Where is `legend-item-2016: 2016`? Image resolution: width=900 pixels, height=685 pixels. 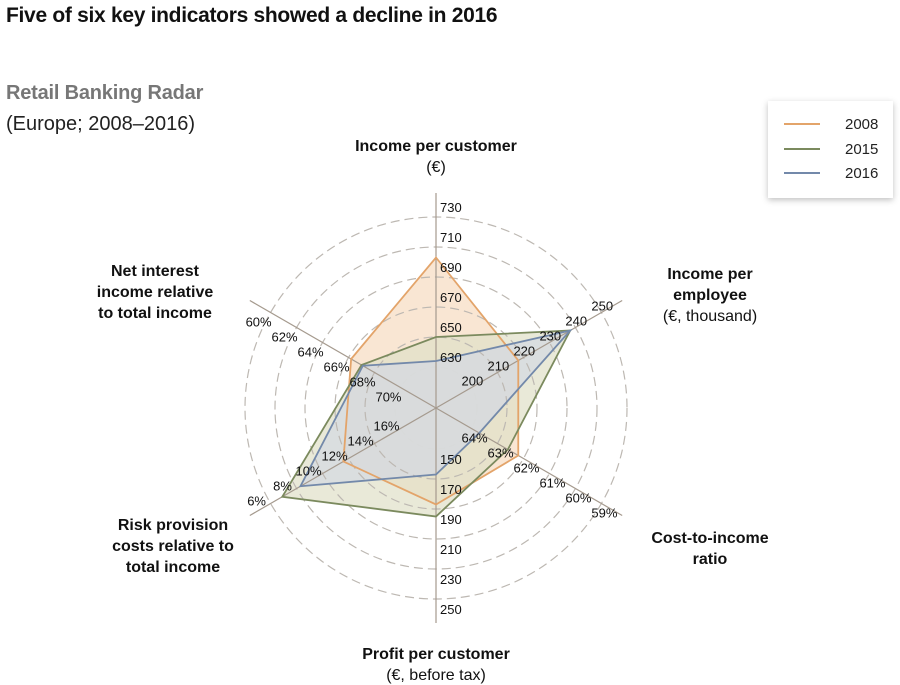
legend-item-2016: 2016 is located at coordinates (831, 173).